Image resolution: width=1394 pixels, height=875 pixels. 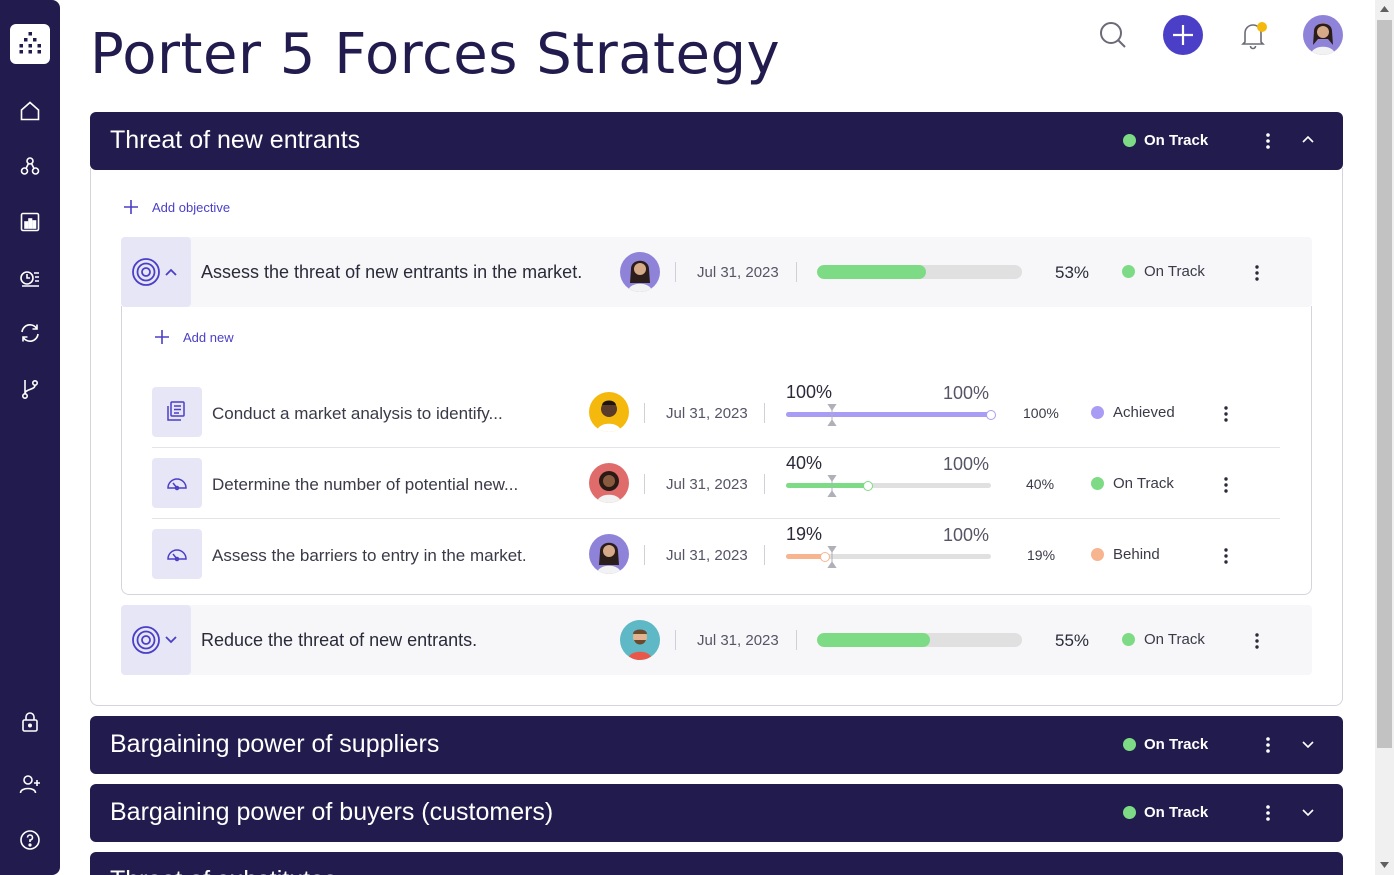 I want to click on key-result-percent: 100%, so click(x=1041, y=413).